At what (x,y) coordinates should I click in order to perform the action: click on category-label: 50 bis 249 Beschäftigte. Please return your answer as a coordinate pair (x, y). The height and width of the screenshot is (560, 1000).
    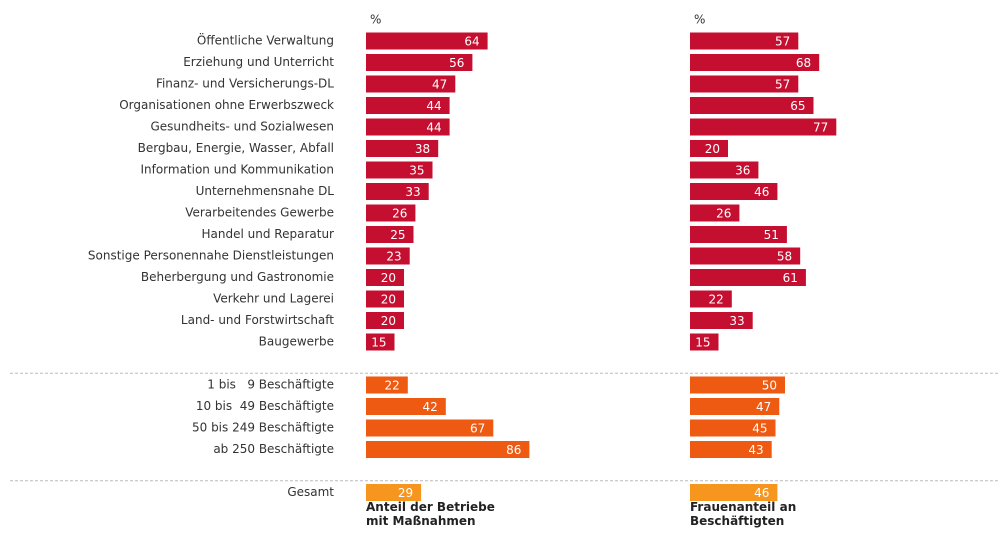
    Looking at the image, I should click on (263, 428).